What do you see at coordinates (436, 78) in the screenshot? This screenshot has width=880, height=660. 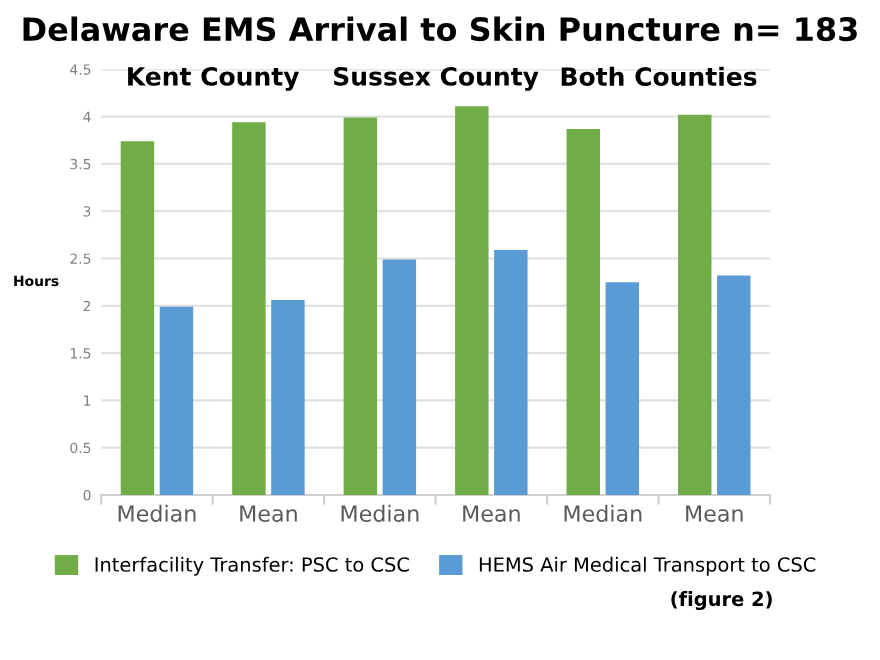 I see `annotation: Sussex County` at bounding box center [436, 78].